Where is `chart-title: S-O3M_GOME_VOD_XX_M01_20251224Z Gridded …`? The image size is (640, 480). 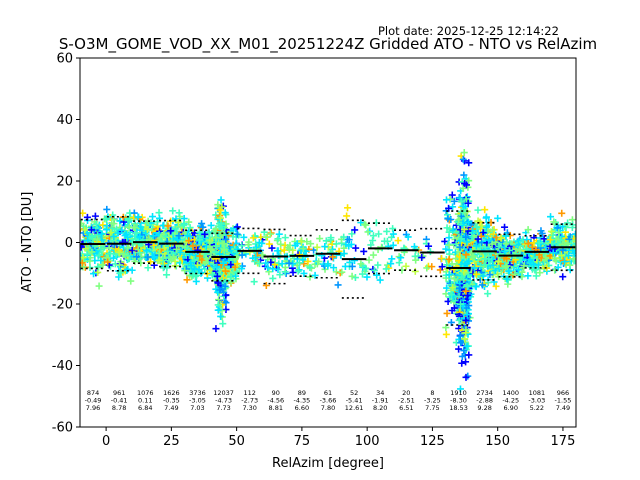 chart-title: S-O3M_GOME_VOD_XX_M01_20251224Z Gridded … is located at coordinates (328, 44).